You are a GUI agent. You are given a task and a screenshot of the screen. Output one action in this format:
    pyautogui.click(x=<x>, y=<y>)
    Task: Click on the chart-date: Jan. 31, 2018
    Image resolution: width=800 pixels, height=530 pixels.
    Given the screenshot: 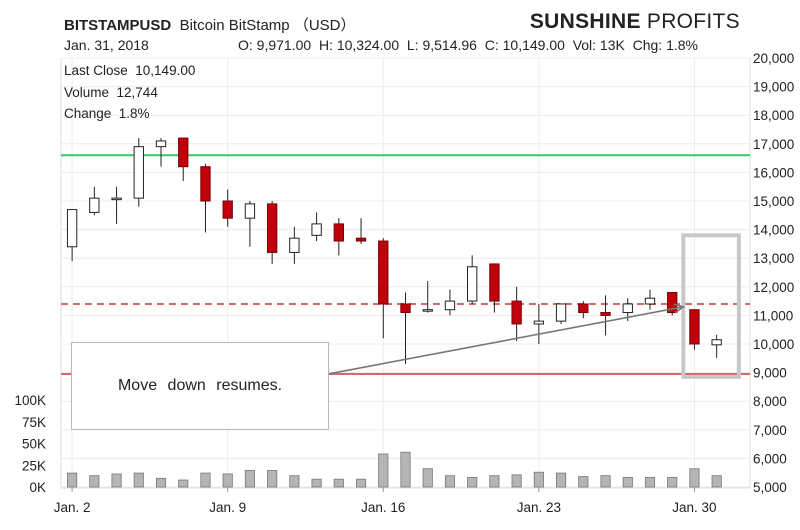 What is the action you would take?
    pyautogui.click(x=106, y=45)
    